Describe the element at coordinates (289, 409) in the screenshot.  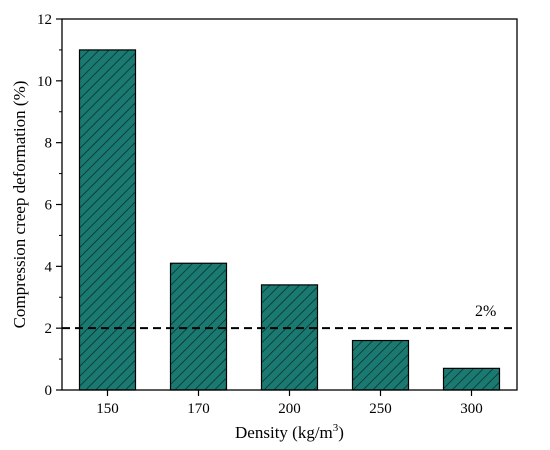
I see `x-tick-label-200: 200` at that location.